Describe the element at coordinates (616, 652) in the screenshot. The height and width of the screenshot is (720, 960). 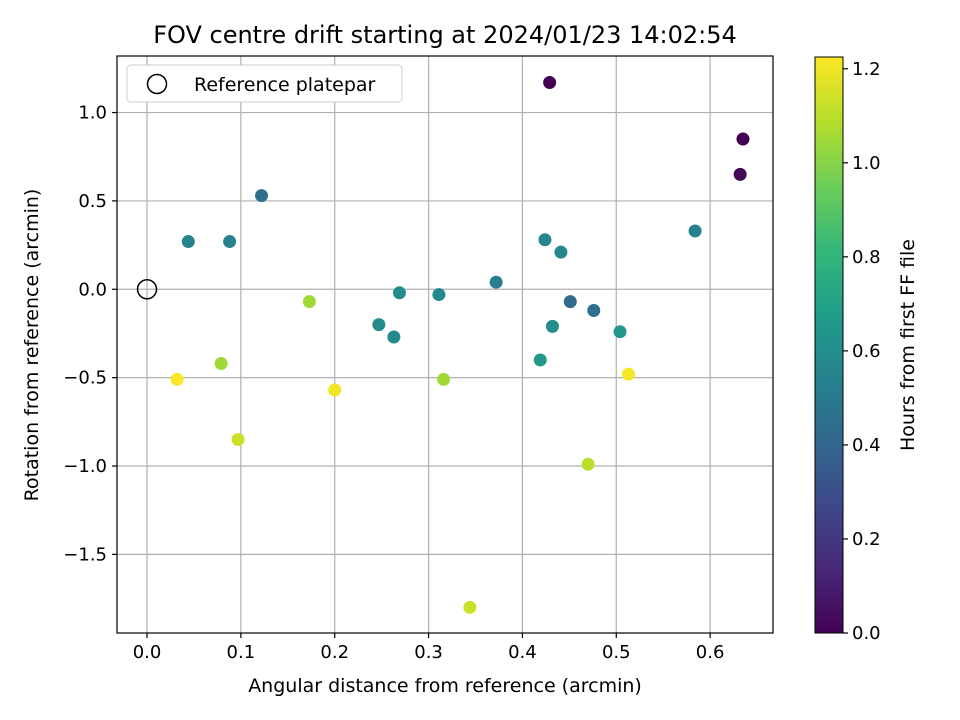
I see `x-tick-label: 0.5` at that location.